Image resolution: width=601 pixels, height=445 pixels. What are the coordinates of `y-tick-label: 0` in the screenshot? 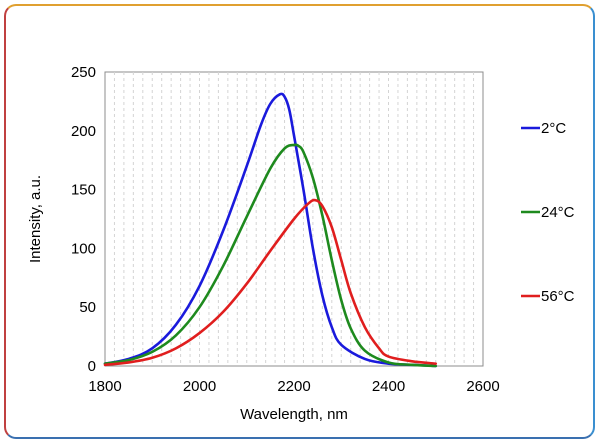 It's located at (92, 366).